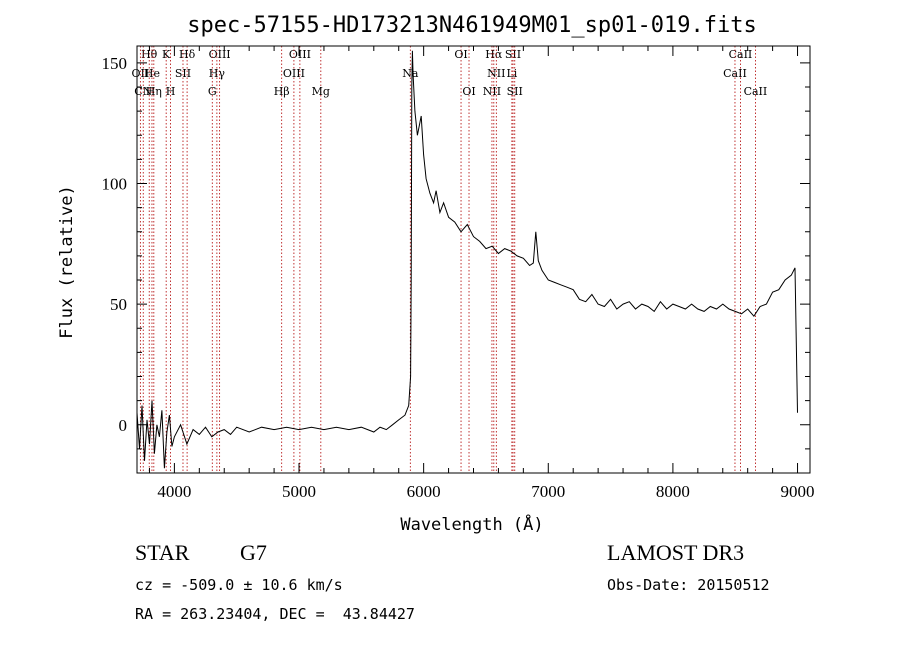 This screenshot has width=900, height=649. I want to click on y-tick-label: 100, so click(115, 184).